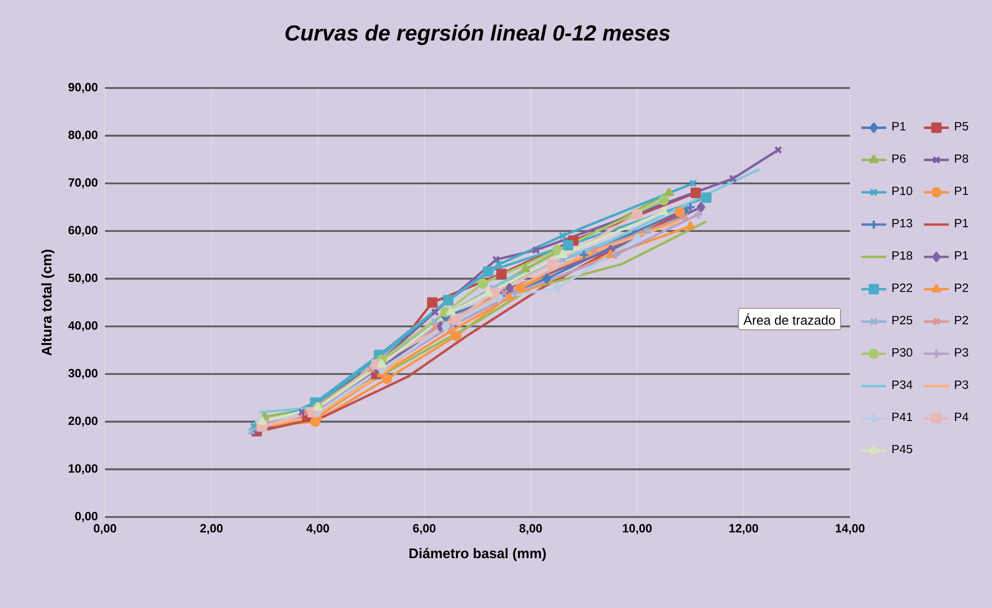 Image resolution: width=992 pixels, height=608 pixels. I want to click on y-tick-label: 60,00, so click(83, 231).